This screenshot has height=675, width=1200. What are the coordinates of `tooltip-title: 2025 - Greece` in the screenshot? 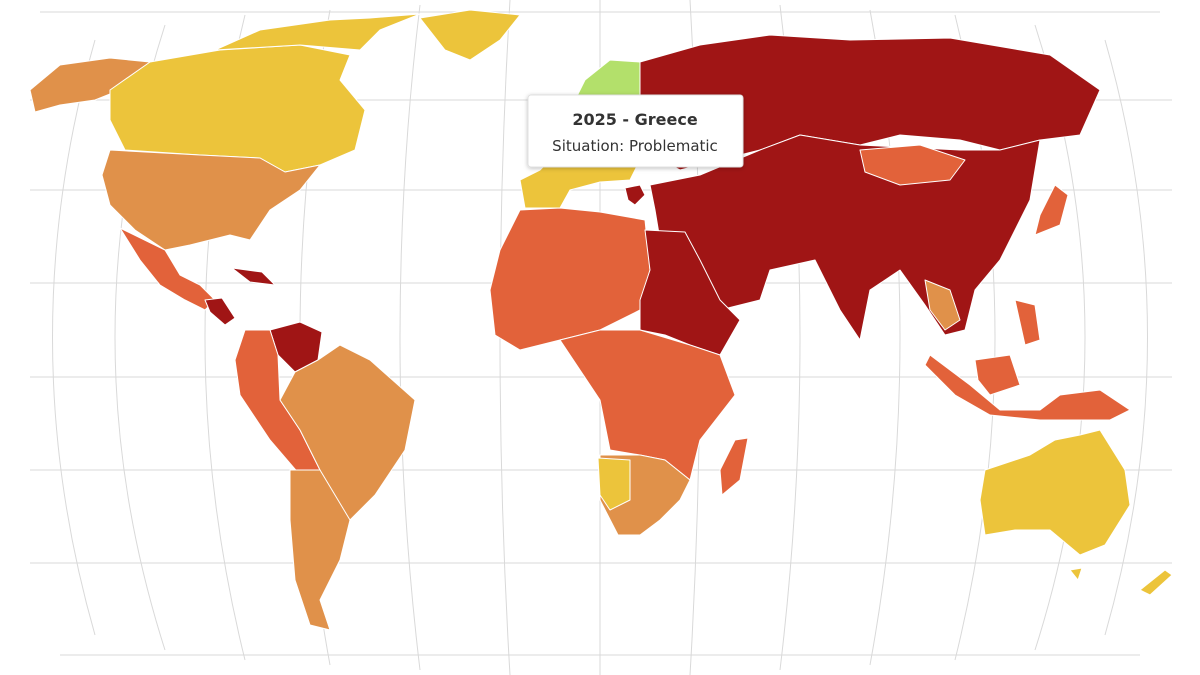 It's located at (635, 119).